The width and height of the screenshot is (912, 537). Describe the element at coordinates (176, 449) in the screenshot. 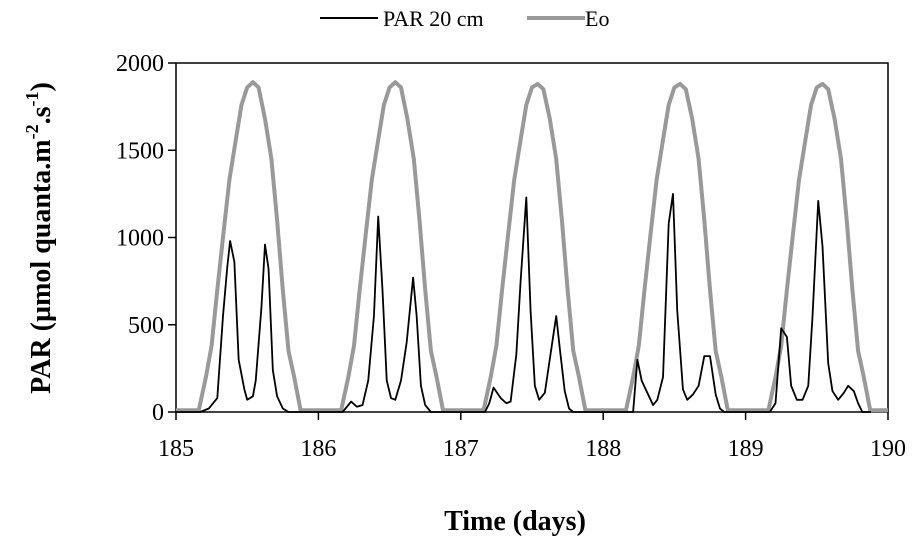

I see `x-tick-label: 185` at that location.